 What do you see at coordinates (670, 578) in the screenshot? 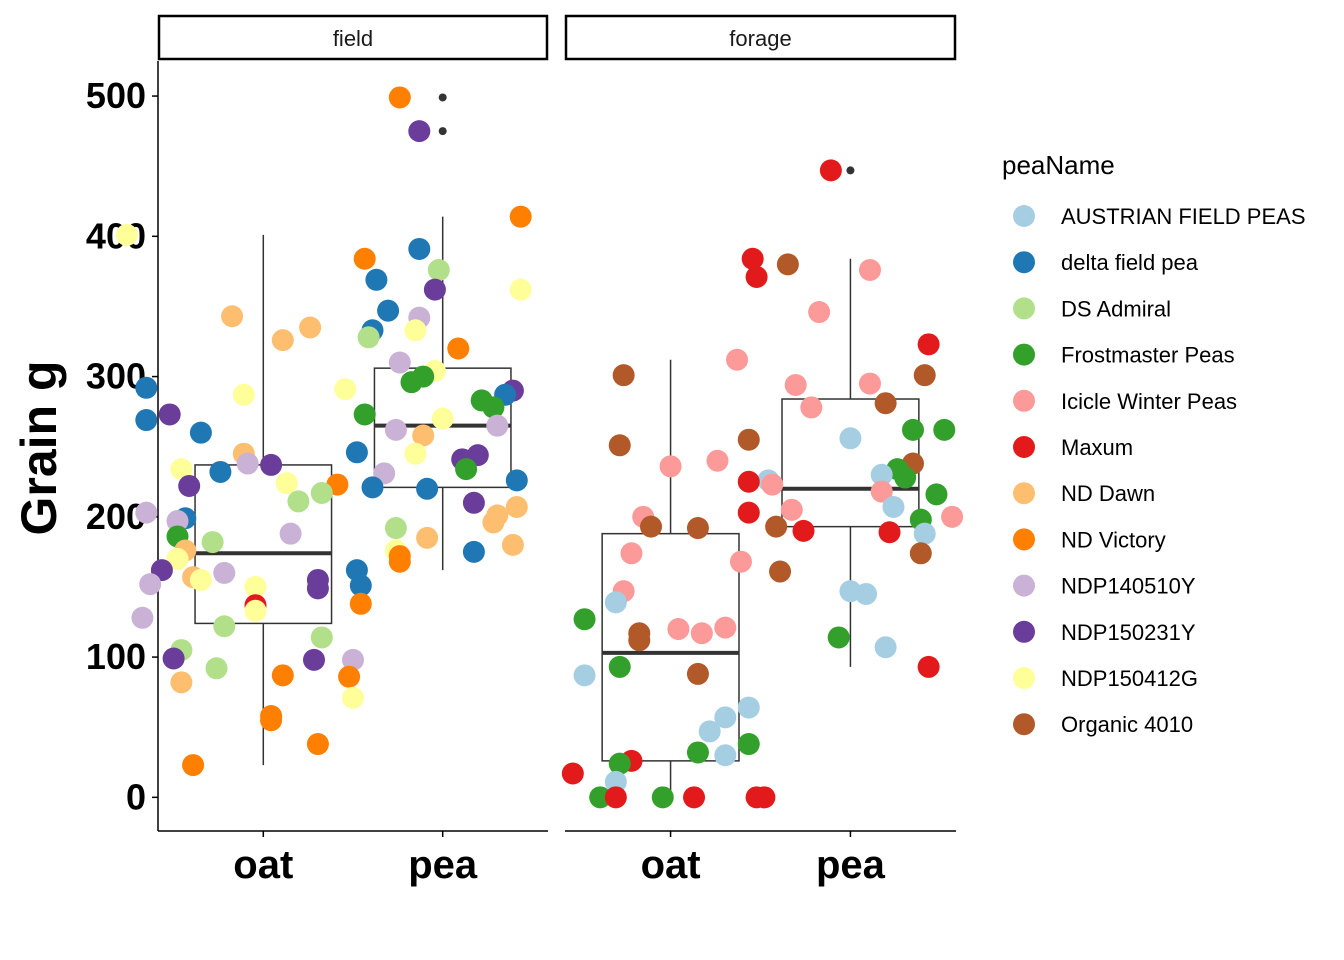
I see `boxplot-oat` at bounding box center [670, 578].